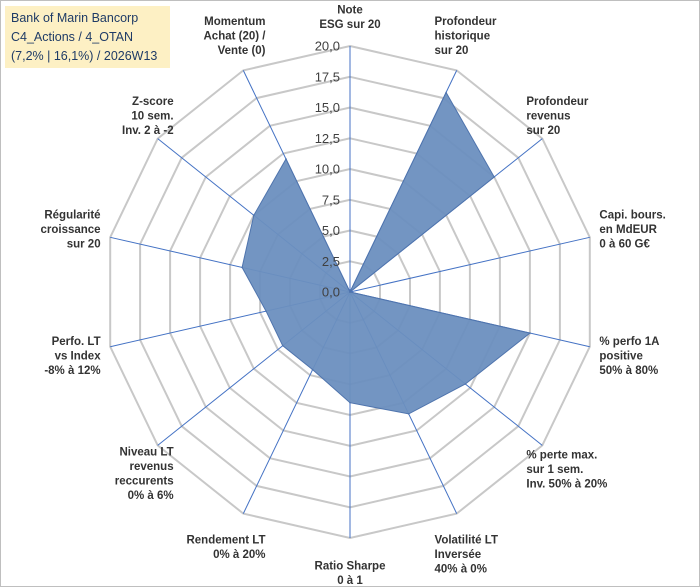 The width and height of the screenshot is (700, 587). Describe the element at coordinates (327, 46) in the screenshot. I see `tick-label: 20,0` at that location.